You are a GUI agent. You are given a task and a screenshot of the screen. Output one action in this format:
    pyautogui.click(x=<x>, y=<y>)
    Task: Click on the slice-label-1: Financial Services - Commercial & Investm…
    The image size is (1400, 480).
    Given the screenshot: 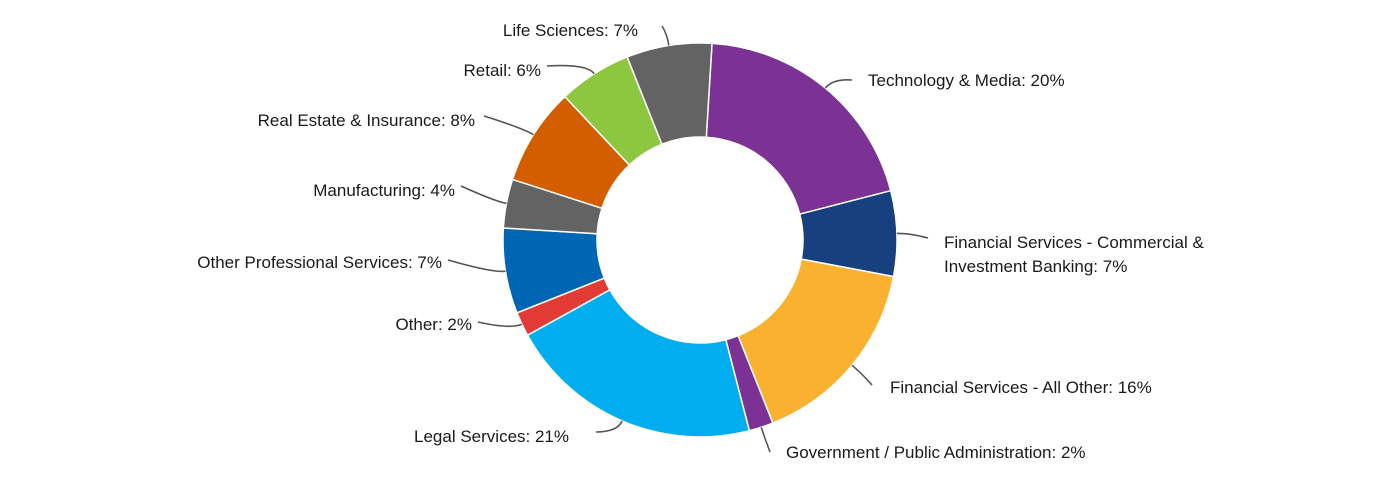 What is the action you would take?
    pyautogui.click(x=1074, y=254)
    